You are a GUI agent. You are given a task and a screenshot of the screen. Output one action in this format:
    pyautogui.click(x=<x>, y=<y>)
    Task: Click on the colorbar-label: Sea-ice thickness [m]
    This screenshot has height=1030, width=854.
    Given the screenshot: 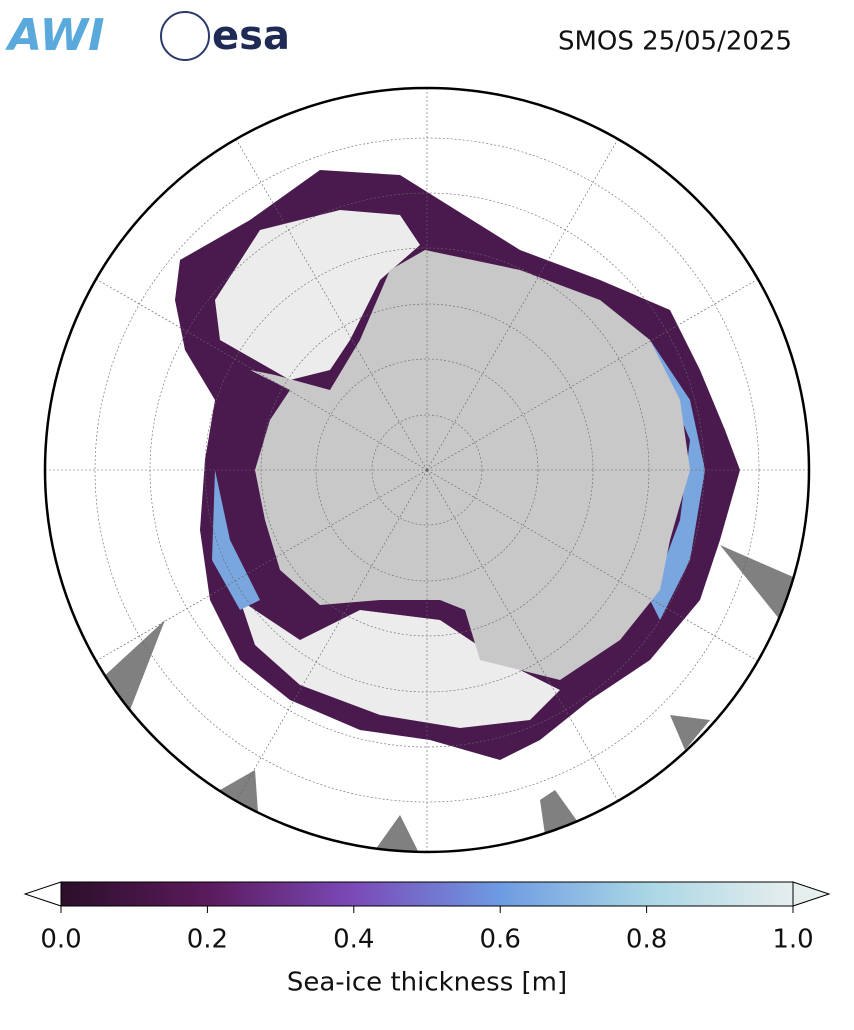 What is the action you would take?
    pyautogui.click(x=427, y=983)
    